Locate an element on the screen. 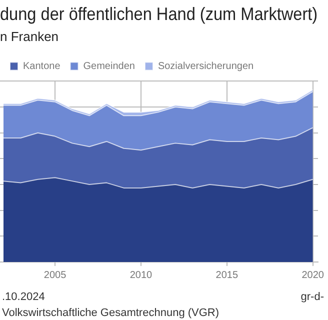 The height and width of the screenshot is (320, 328). chart-title: dung der öffentlichen Hand (zum Marktwert) is located at coordinates (159, 13).